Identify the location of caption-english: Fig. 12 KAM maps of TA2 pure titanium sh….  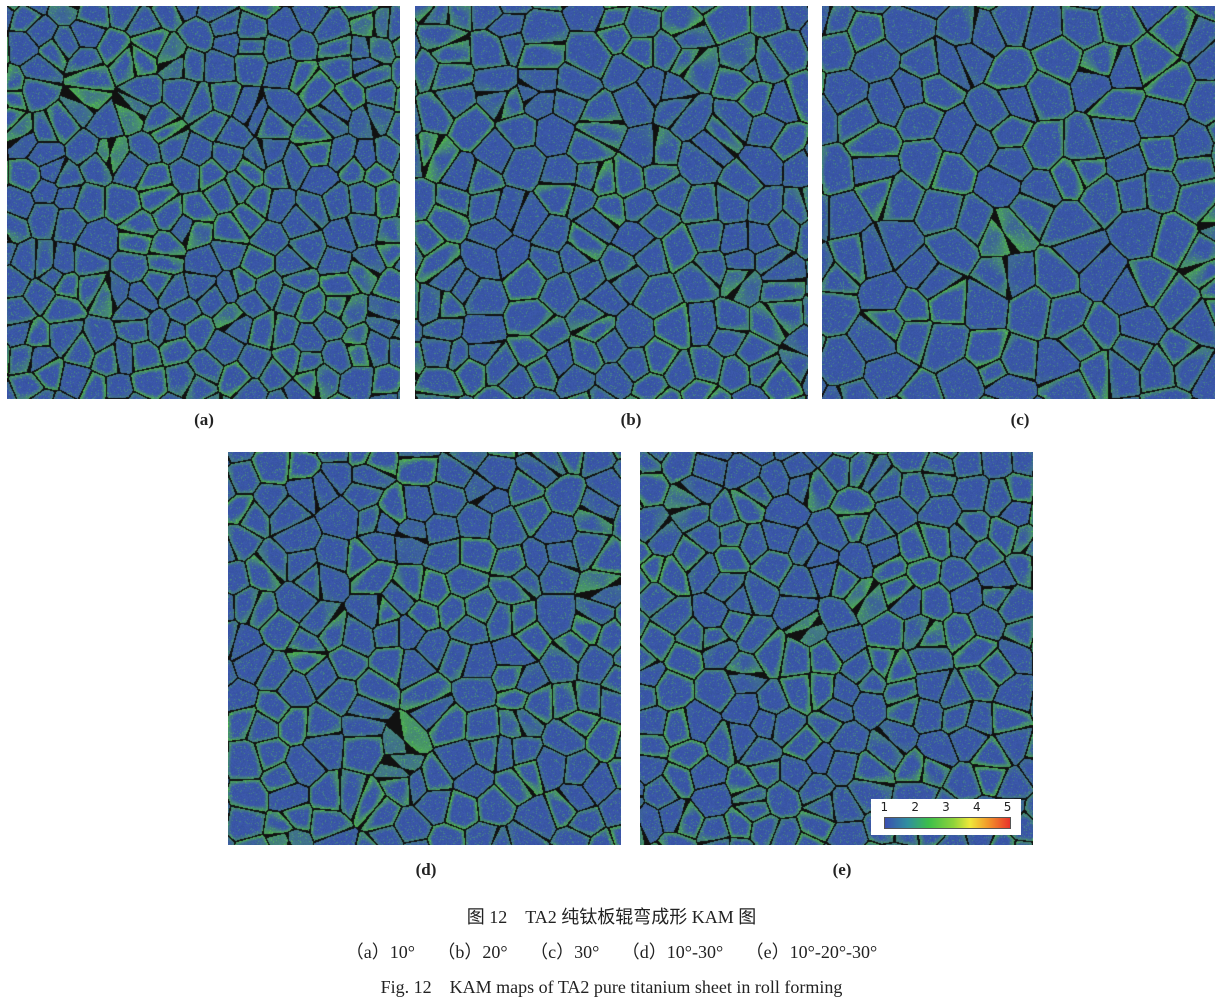
(611, 986).